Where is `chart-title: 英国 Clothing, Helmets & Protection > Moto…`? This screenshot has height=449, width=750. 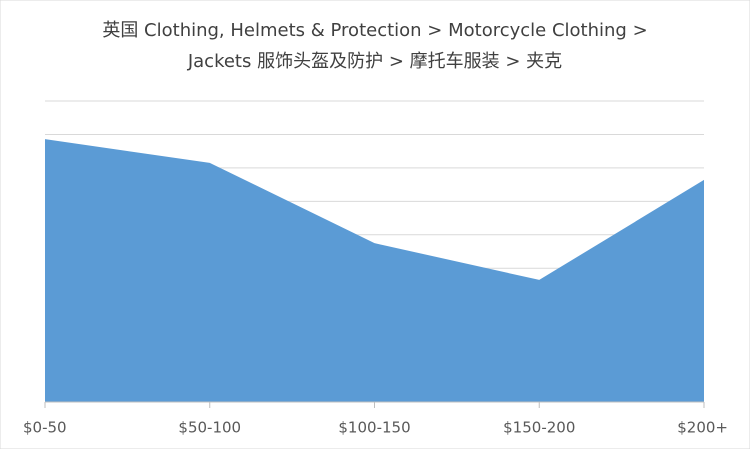 chart-title: 英国 Clothing, Helmets & Protection > Moto… is located at coordinates (374, 30).